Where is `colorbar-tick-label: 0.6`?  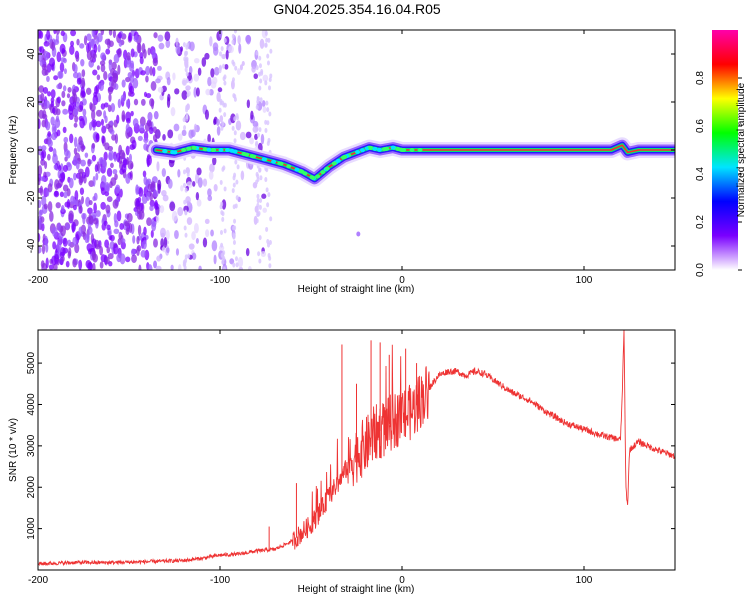
colorbar-tick-label: 0.6 is located at coordinates (700, 126).